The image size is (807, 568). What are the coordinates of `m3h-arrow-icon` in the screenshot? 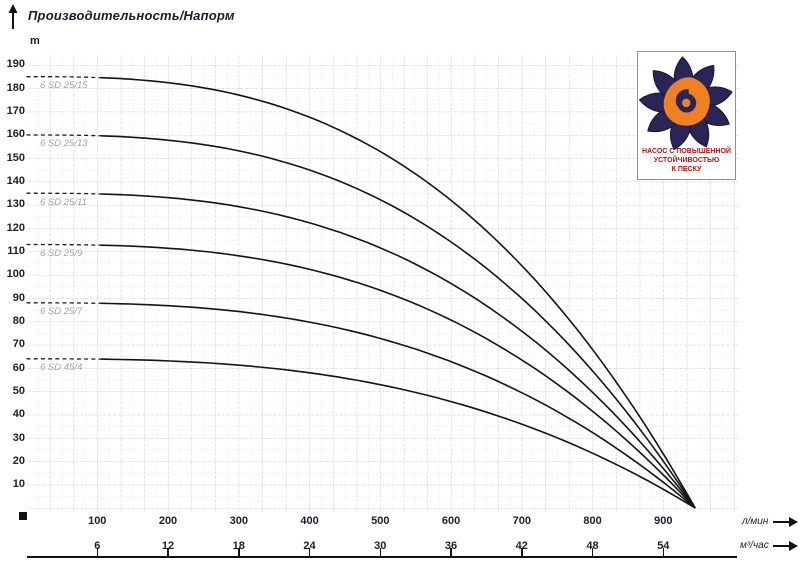 It's located at (785, 546).